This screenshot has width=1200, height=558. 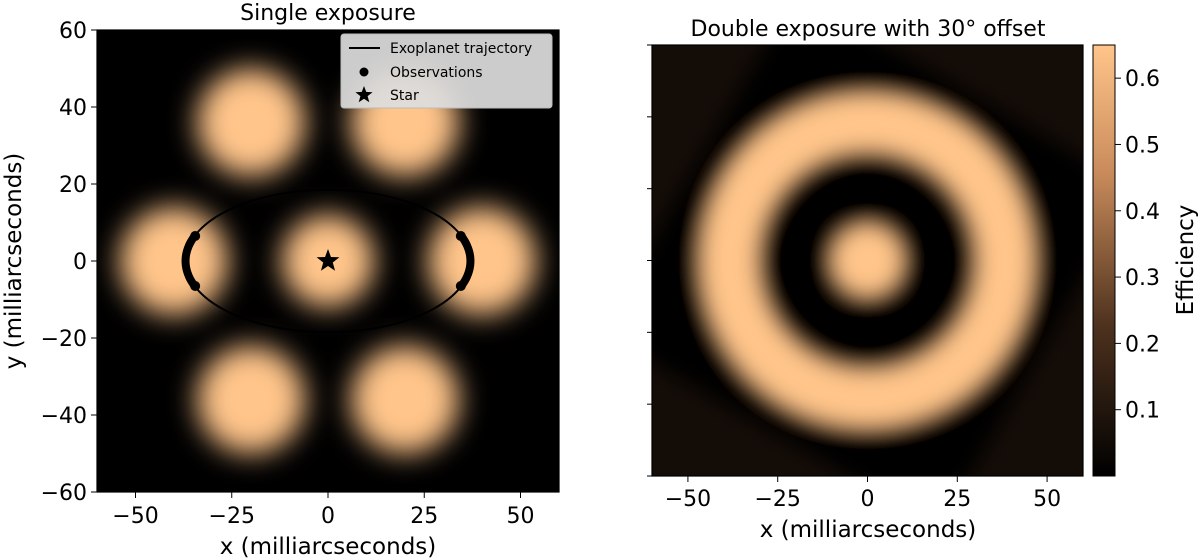 What do you see at coordinates (64, 339) in the screenshot?
I see `y-tick-label: −20` at bounding box center [64, 339].